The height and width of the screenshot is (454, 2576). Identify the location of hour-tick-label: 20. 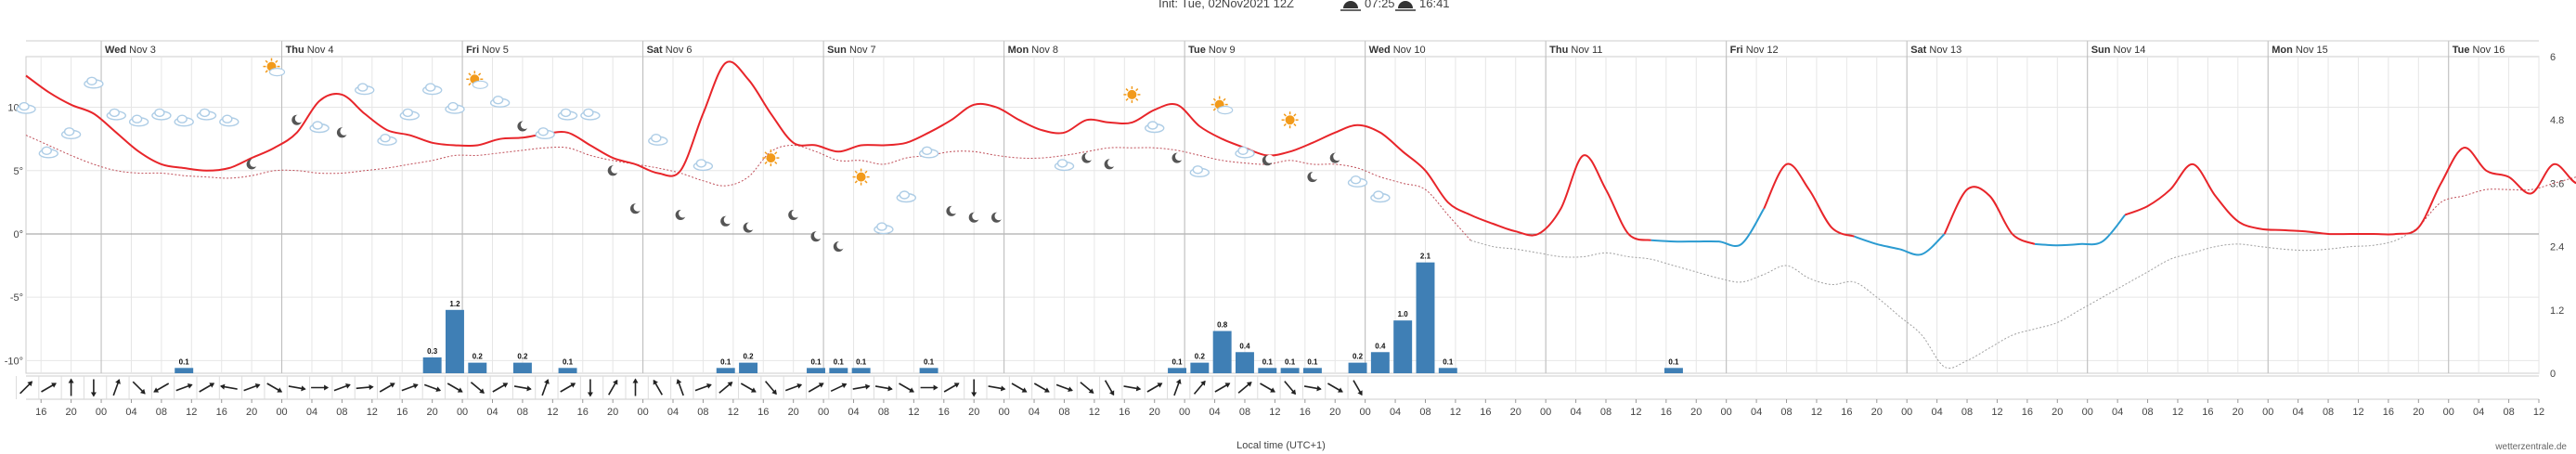
(612, 412).